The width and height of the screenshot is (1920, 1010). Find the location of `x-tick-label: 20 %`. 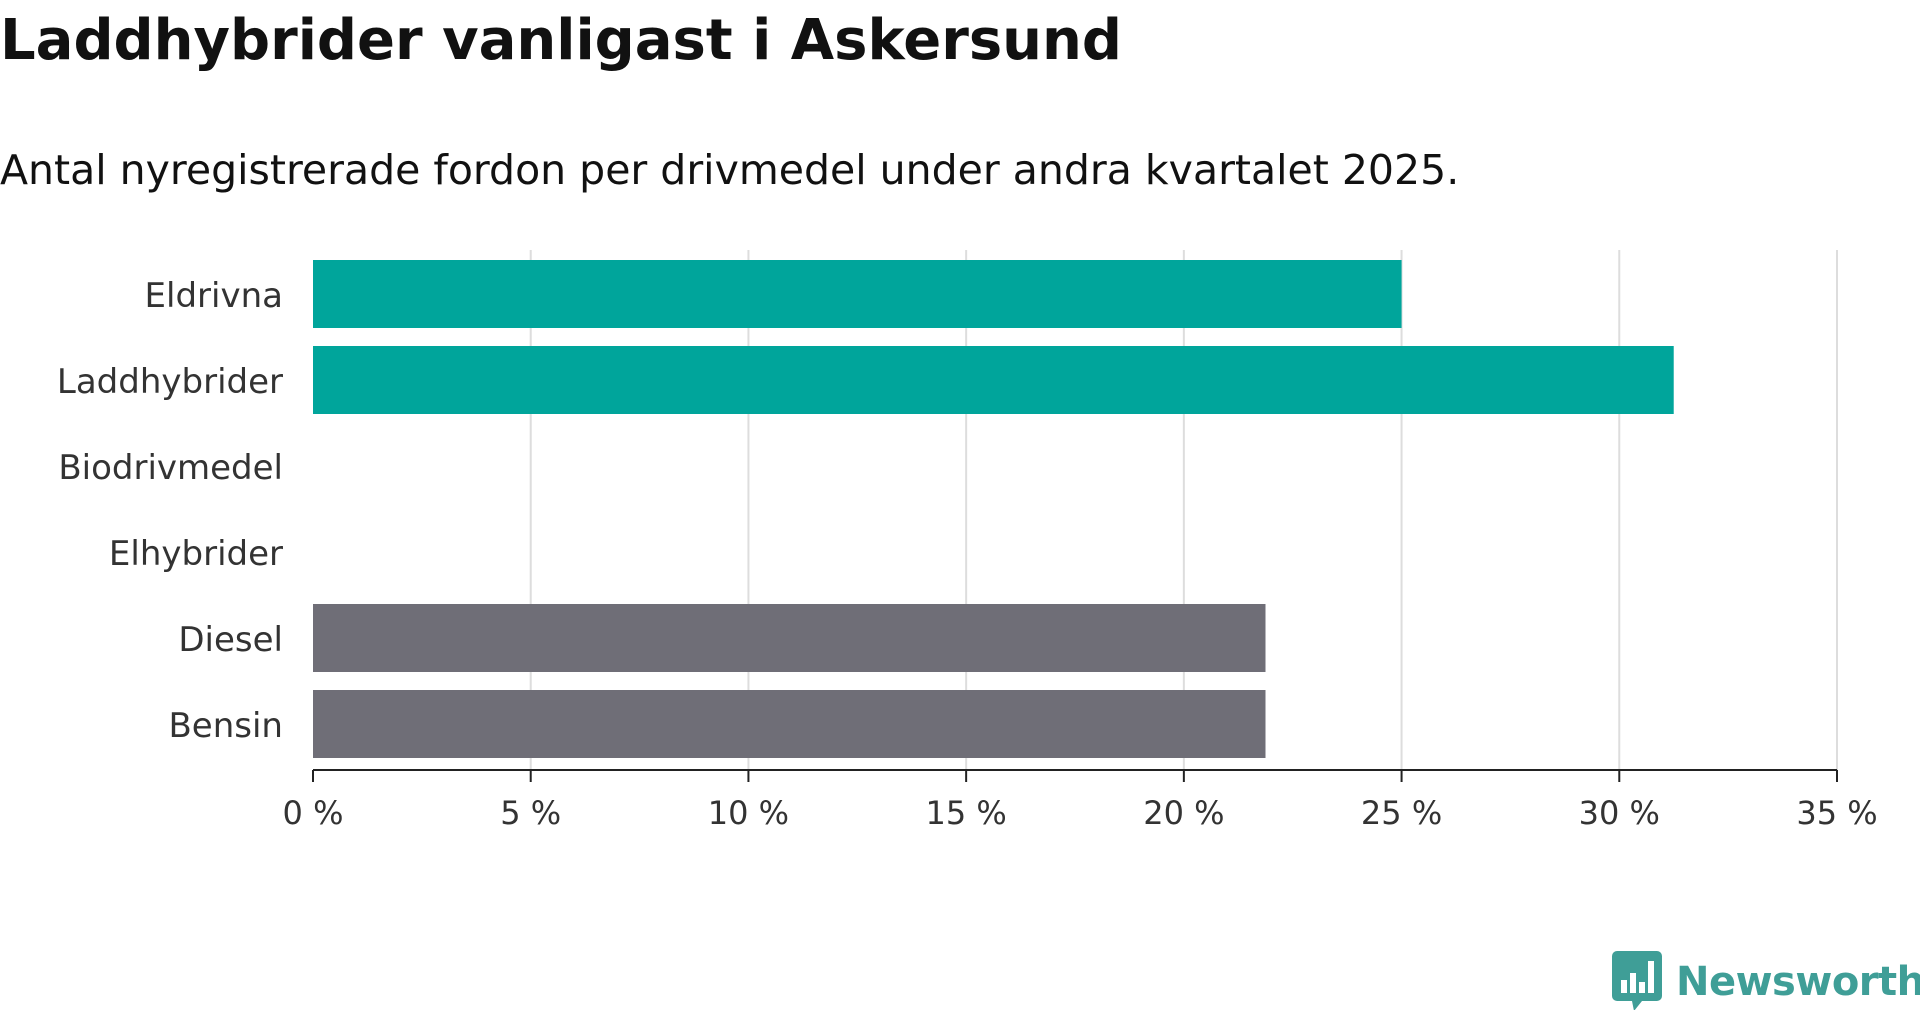

x-tick-label: 20 % is located at coordinates (1183, 813).